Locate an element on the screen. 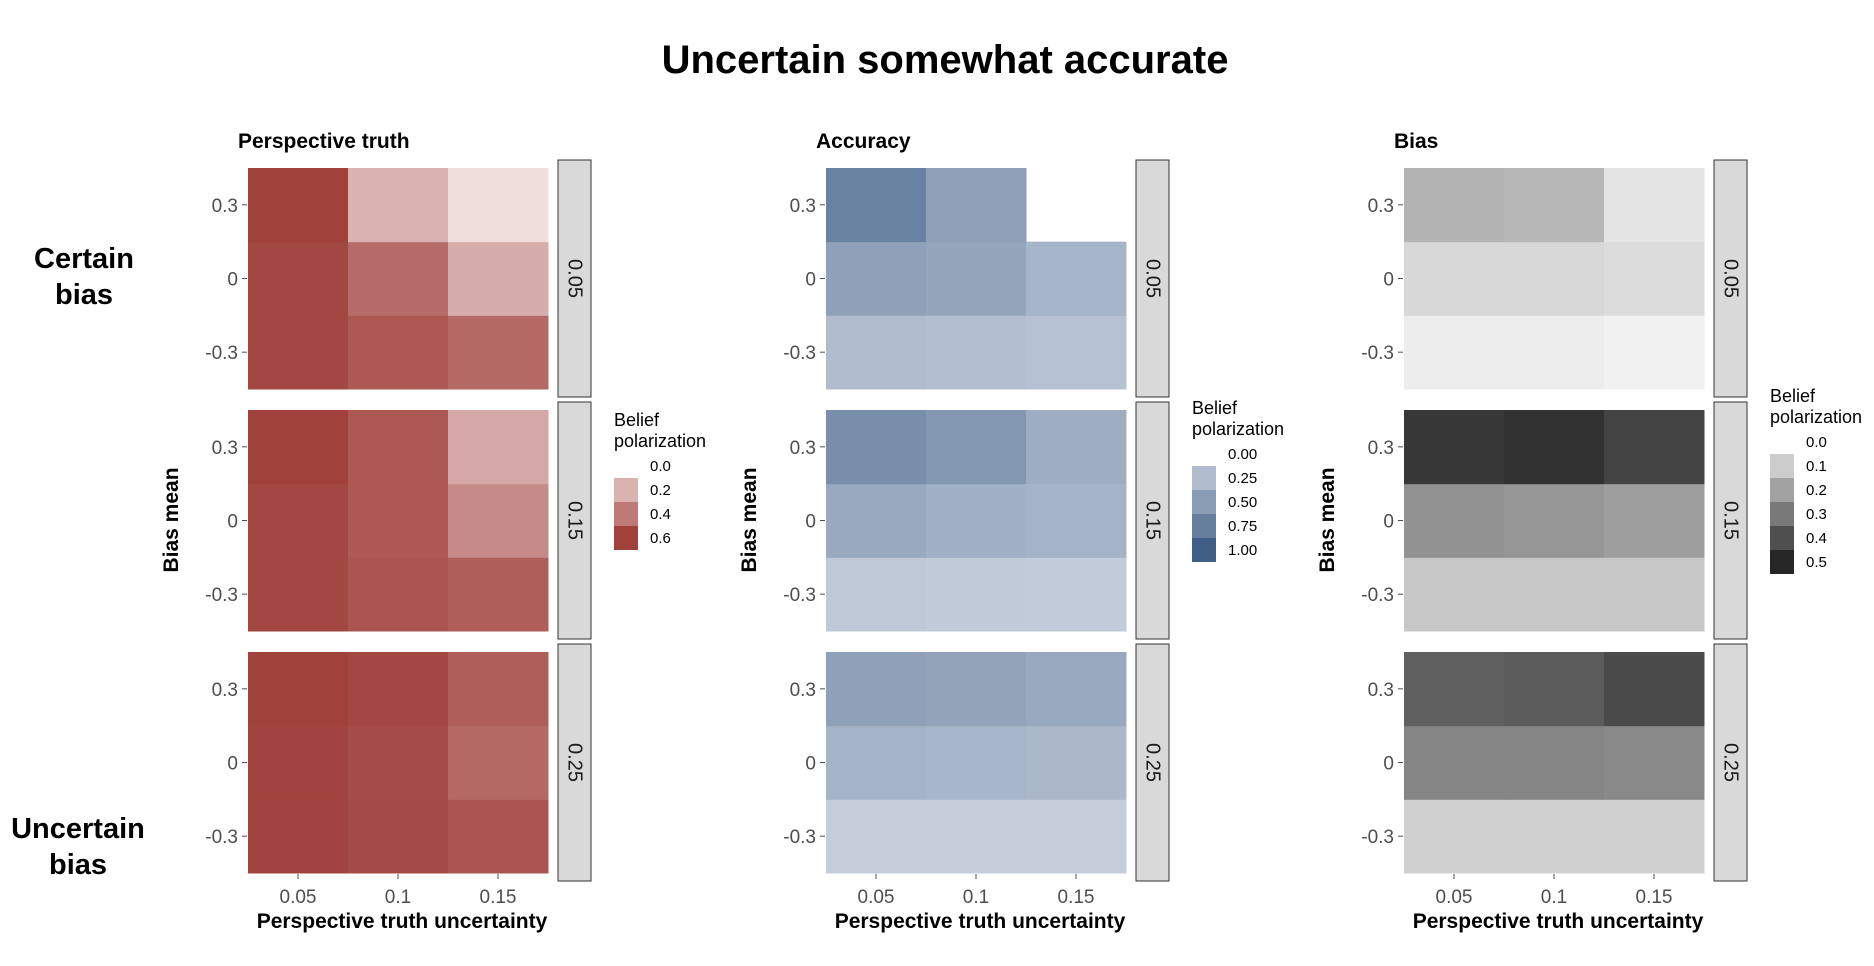  legend-label: 0.4 is located at coordinates (660, 514).